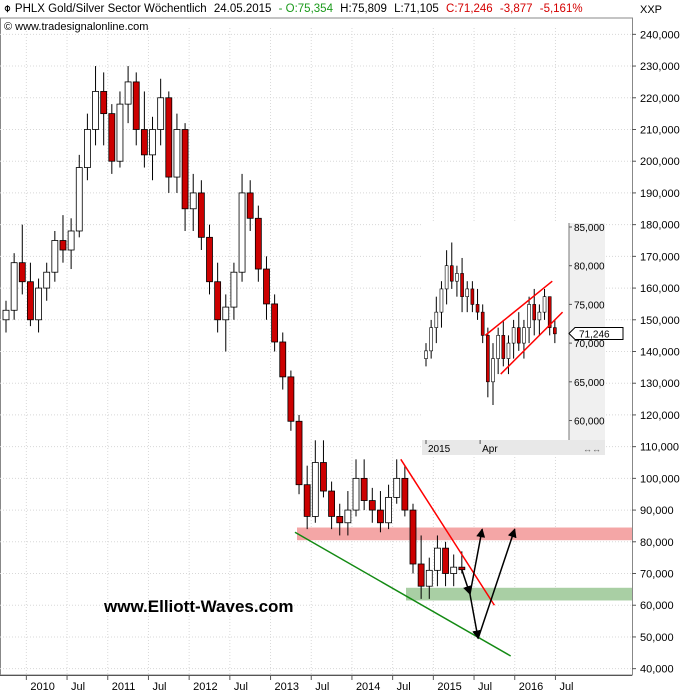  Describe the element at coordinates (416, 9) in the screenshot. I see `low-value: L:71,105` at that location.